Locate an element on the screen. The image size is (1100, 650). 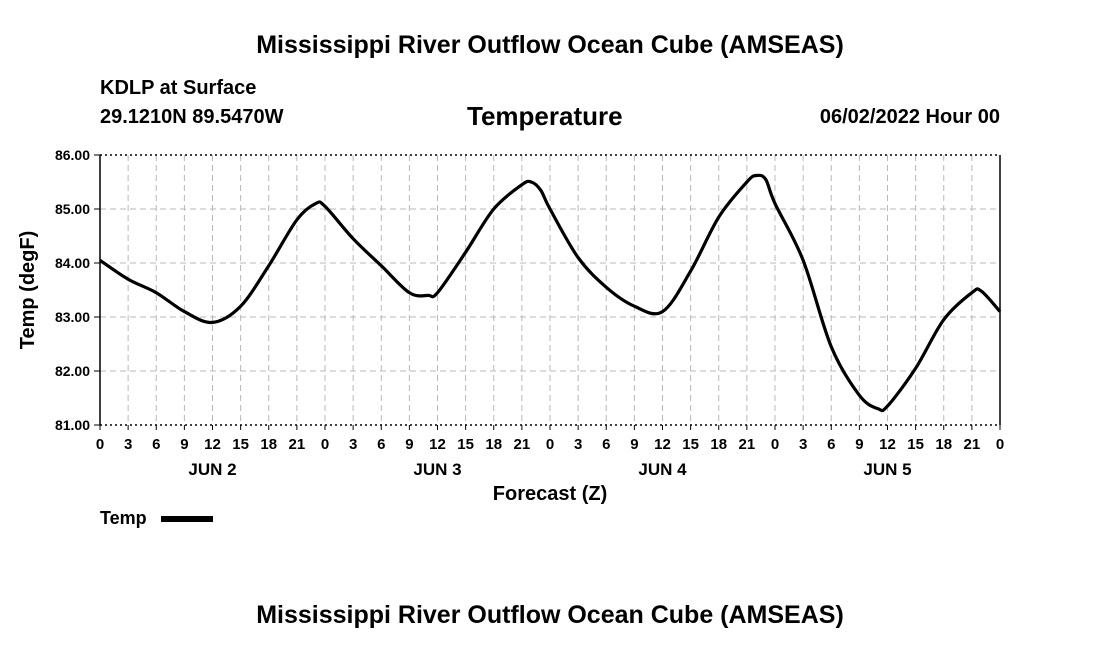
variable-title: Temperature is located at coordinates (545, 116).